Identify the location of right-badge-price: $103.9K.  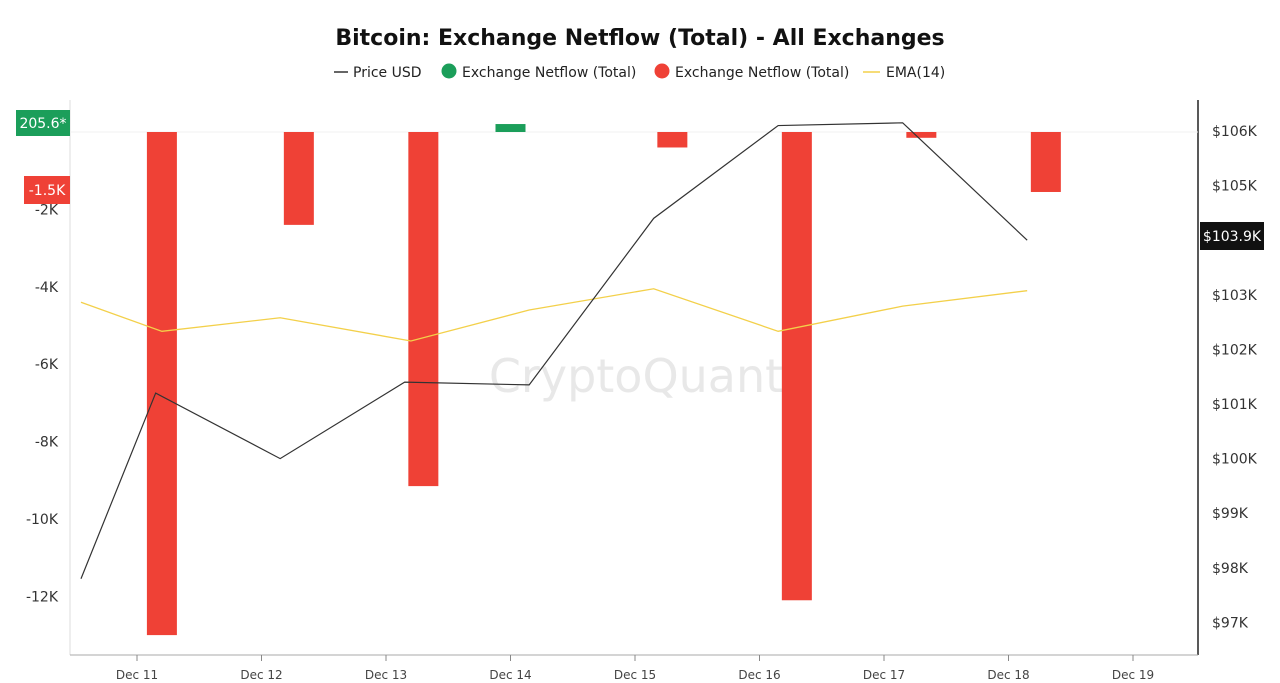
(1232, 236).